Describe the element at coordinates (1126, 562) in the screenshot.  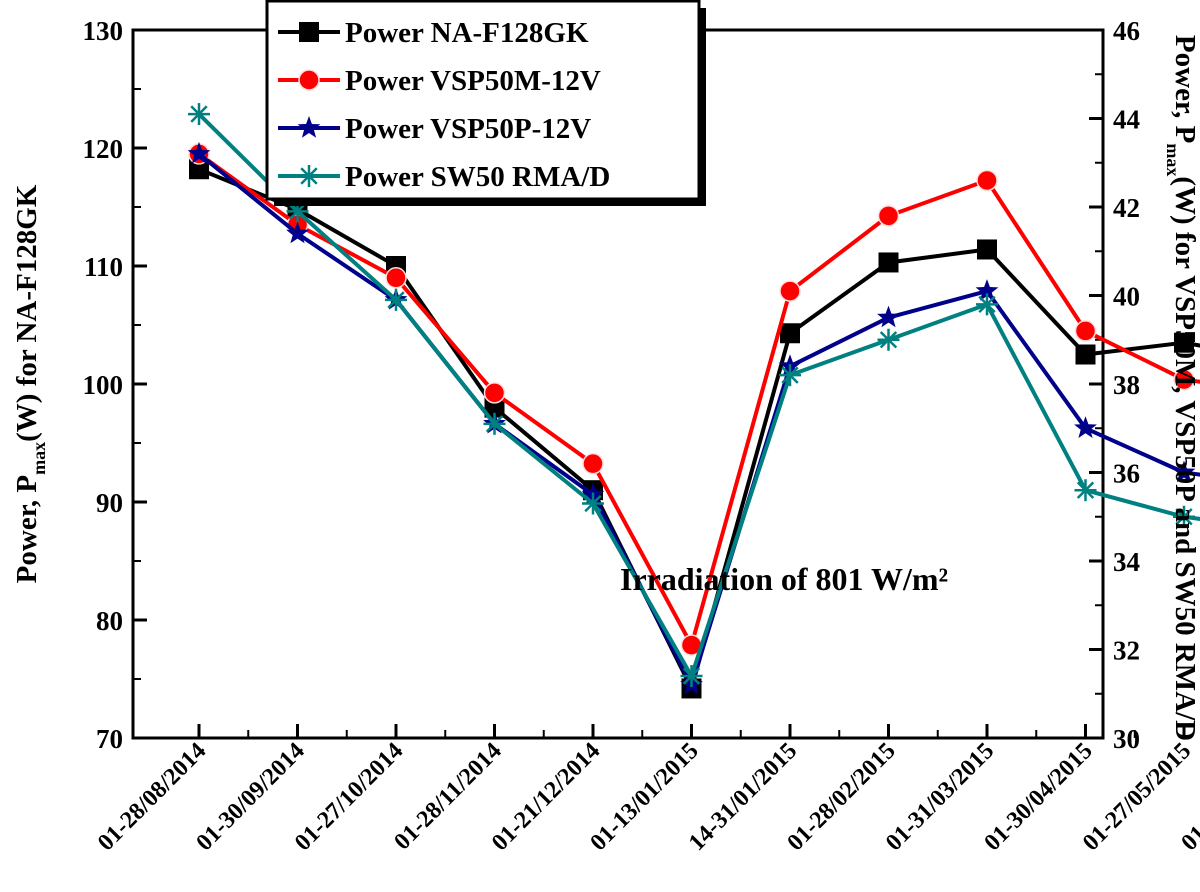
I see `right-tick-label: 34` at that location.